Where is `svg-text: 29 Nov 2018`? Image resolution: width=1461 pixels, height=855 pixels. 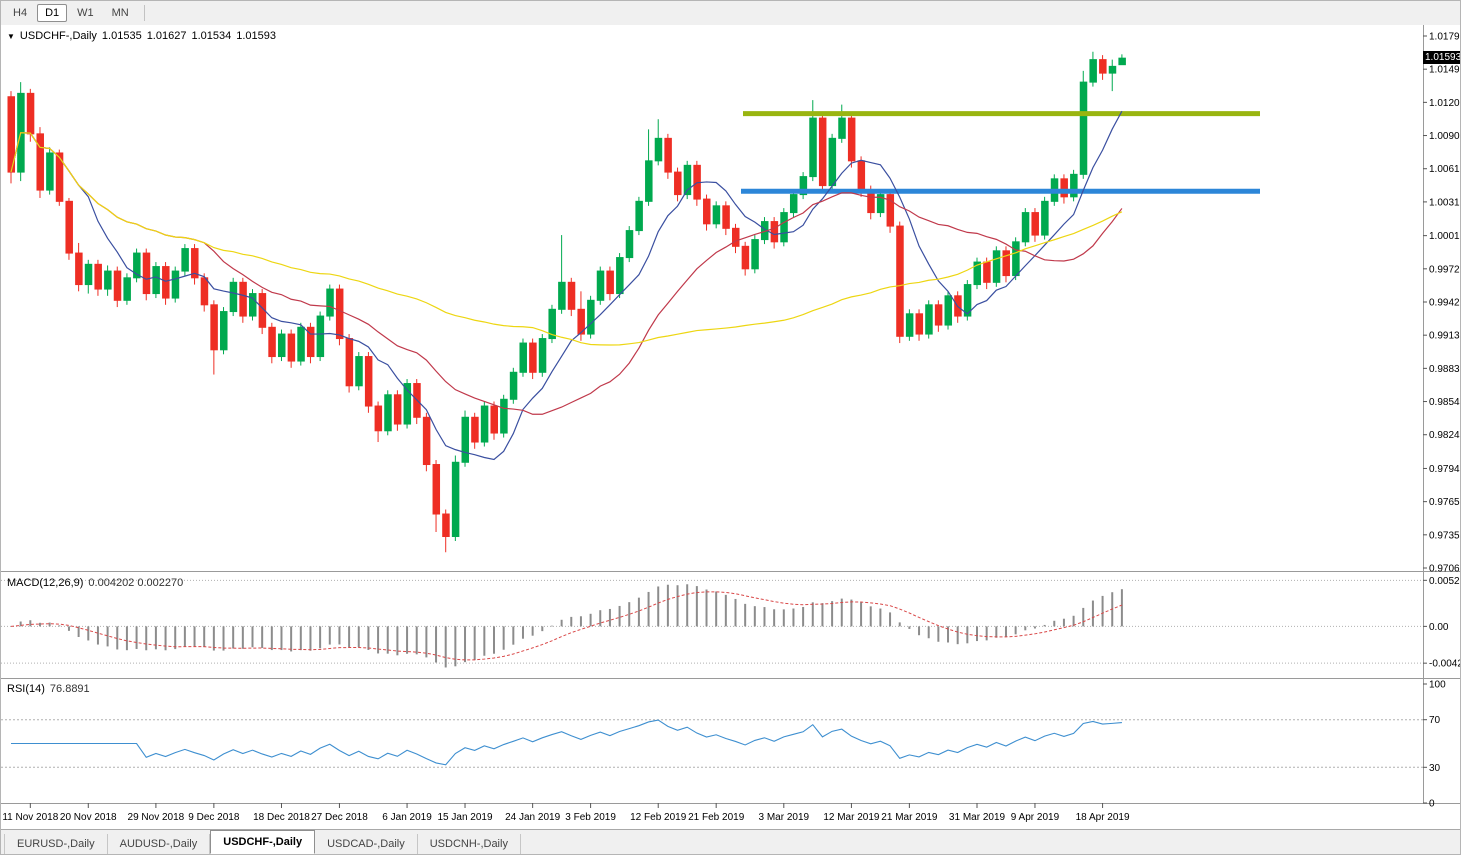
svg-text: 29 Nov 2018 is located at coordinates (156, 817).